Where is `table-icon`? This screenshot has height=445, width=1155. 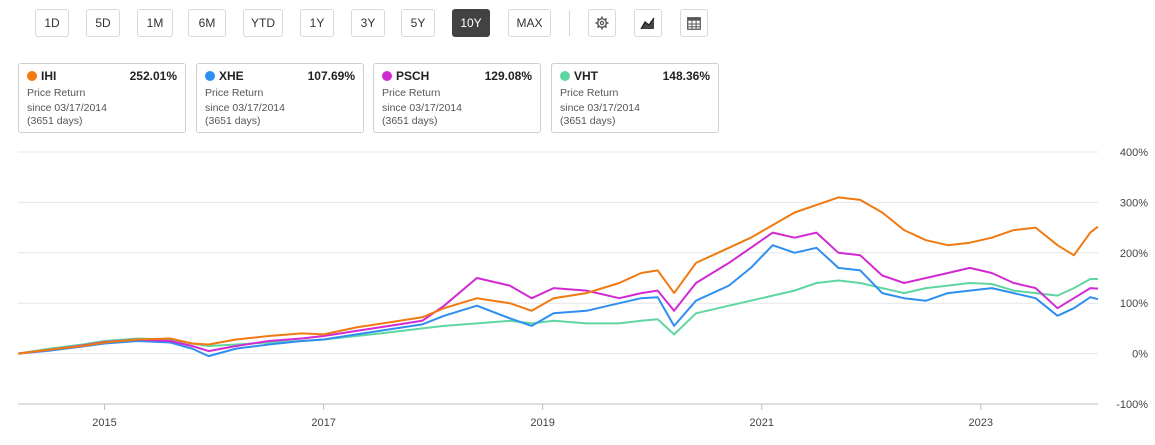 table-icon is located at coordinates (694, 23).